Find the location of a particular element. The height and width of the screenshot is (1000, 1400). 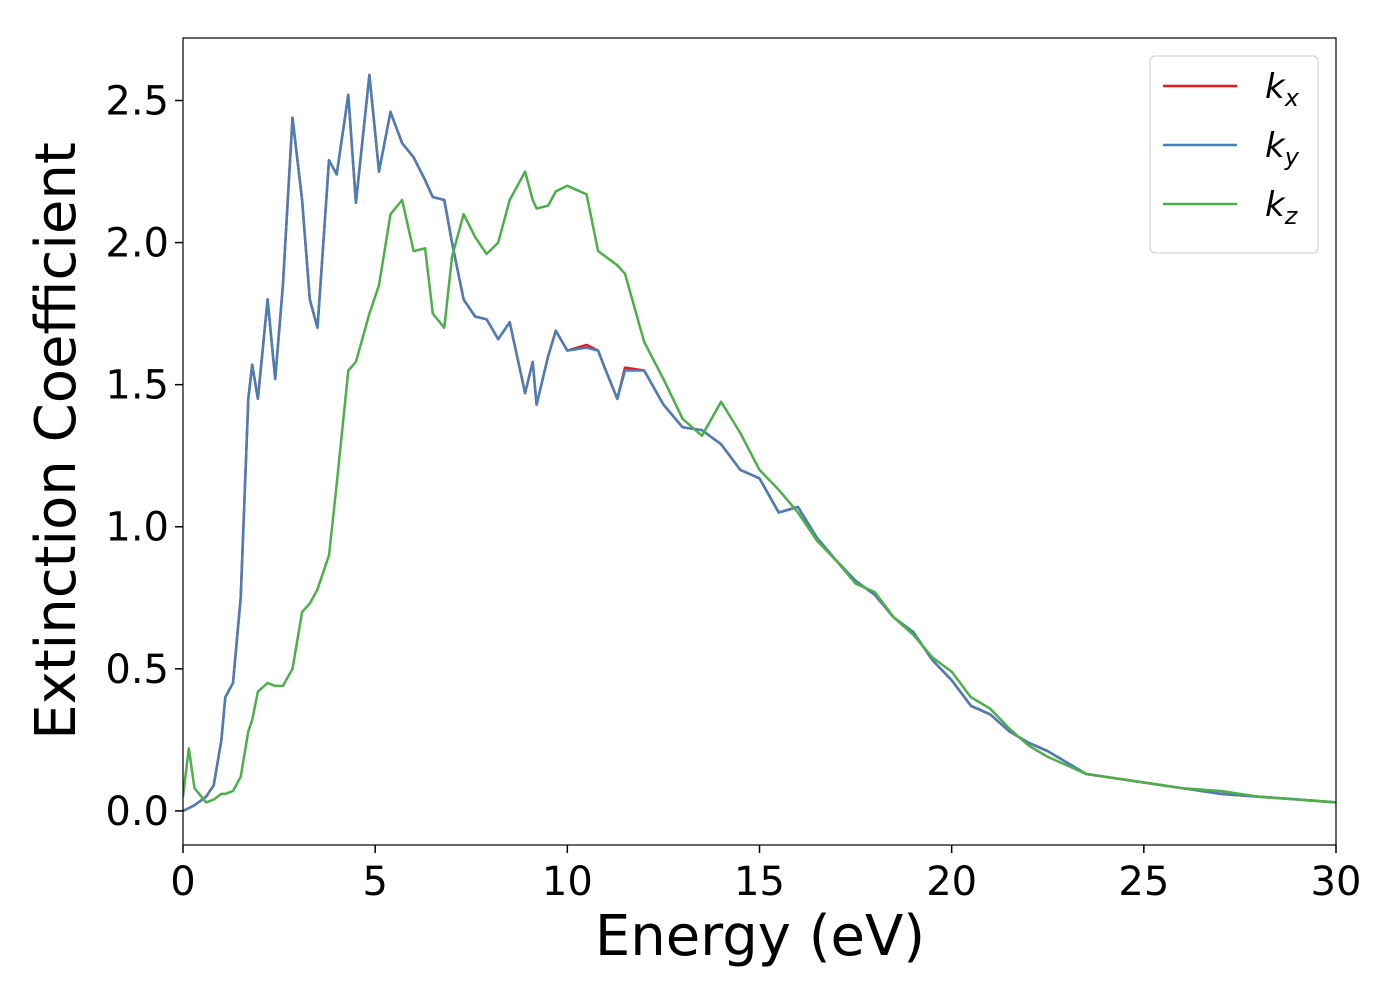

y-tick-label: 0.0 is located at coordinates (137, 812).